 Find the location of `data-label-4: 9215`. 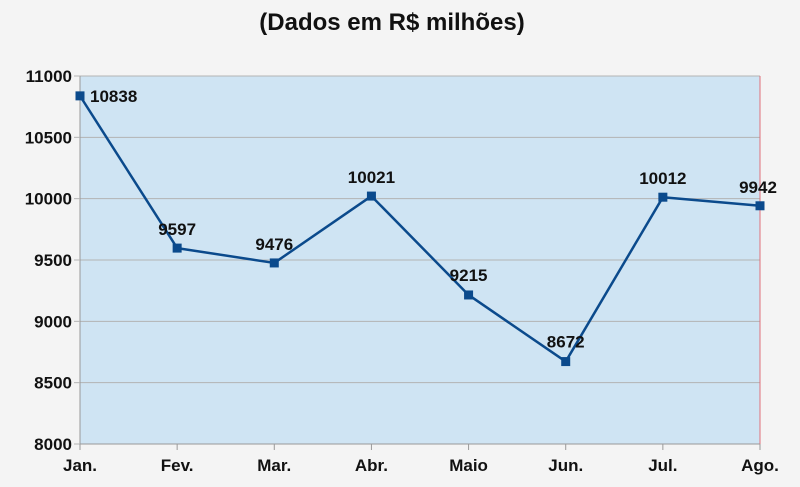

data-label-4: 9215 is located at coordinates (469, 275).